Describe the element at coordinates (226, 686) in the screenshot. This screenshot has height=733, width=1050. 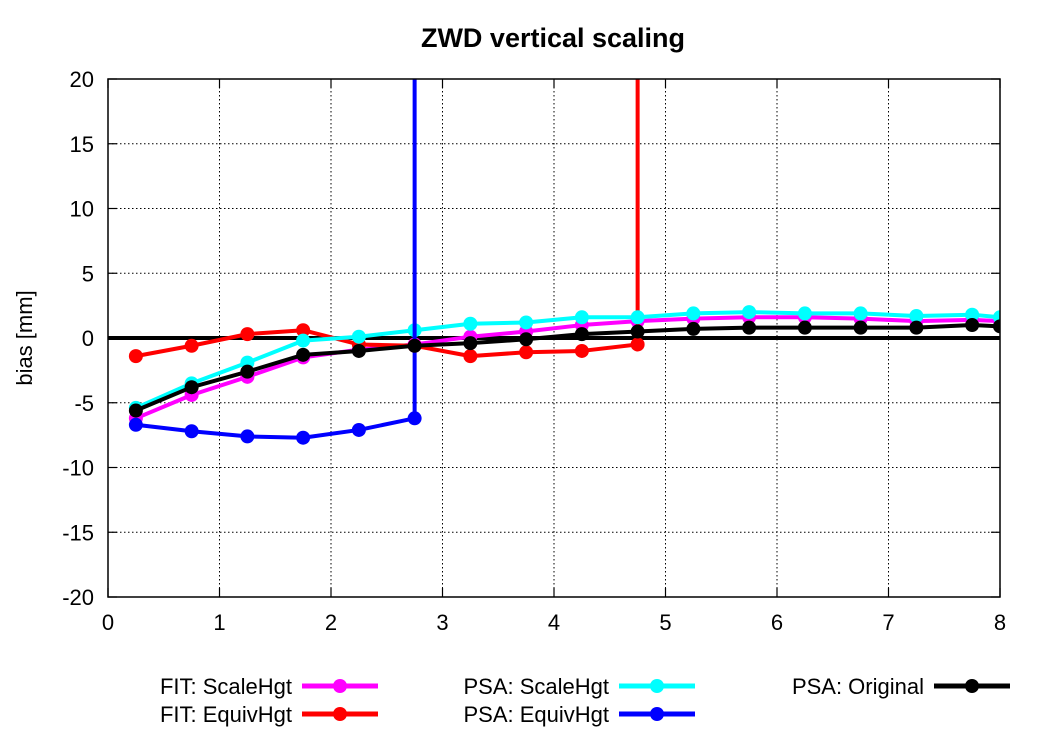
I see `legend-label-0: FIT: ScaleHgt` at that location.